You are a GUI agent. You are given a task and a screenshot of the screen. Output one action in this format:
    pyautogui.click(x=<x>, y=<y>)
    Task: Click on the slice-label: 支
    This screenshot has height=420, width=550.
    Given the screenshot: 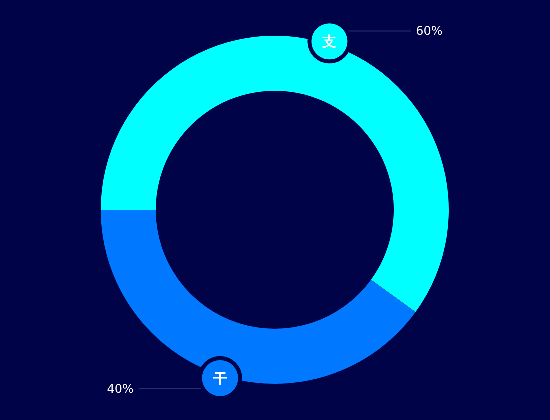 What is the action you would take?
    pyautogui.click(x=329, y=42)
    